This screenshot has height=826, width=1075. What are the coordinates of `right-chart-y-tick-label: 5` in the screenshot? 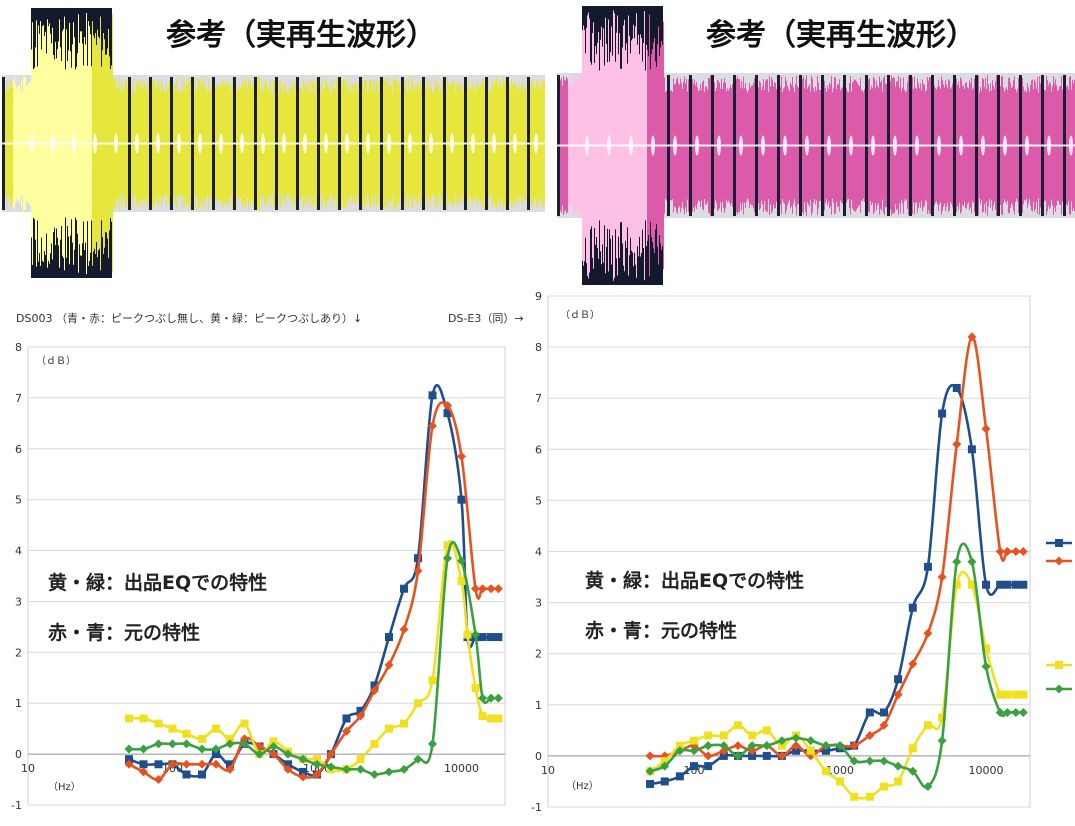 It's located at (538, 500).